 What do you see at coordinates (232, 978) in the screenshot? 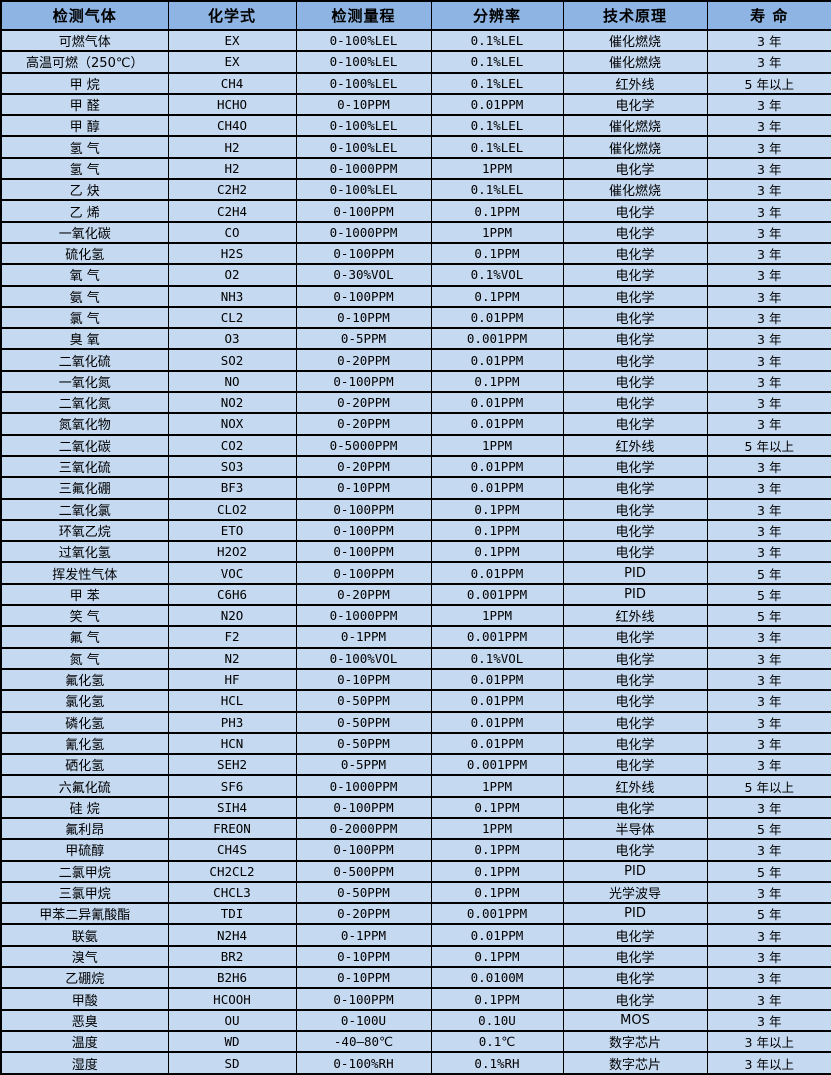
I see `cell-formula: B2H6` at bounding box center [232, 978].